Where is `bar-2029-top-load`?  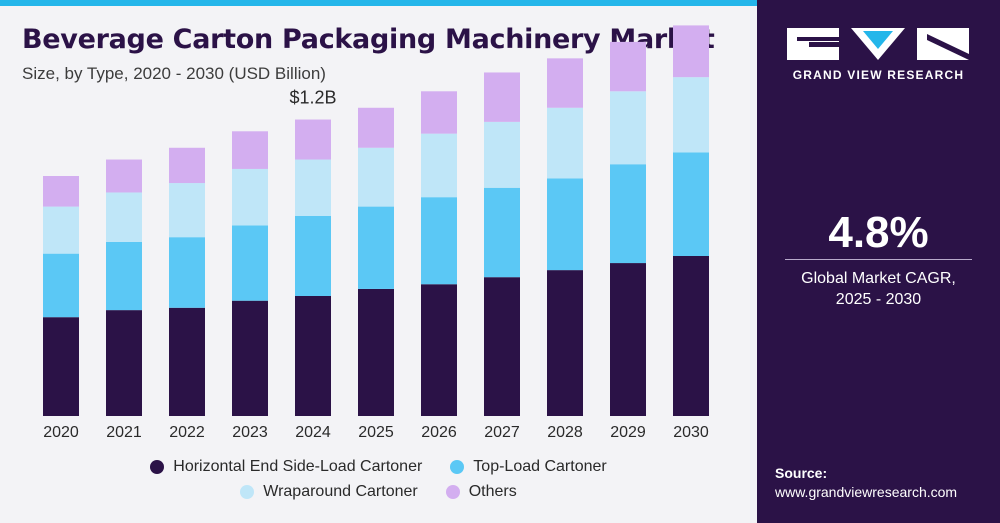 bar-2029-top-load is located at coordinates (628, 214).